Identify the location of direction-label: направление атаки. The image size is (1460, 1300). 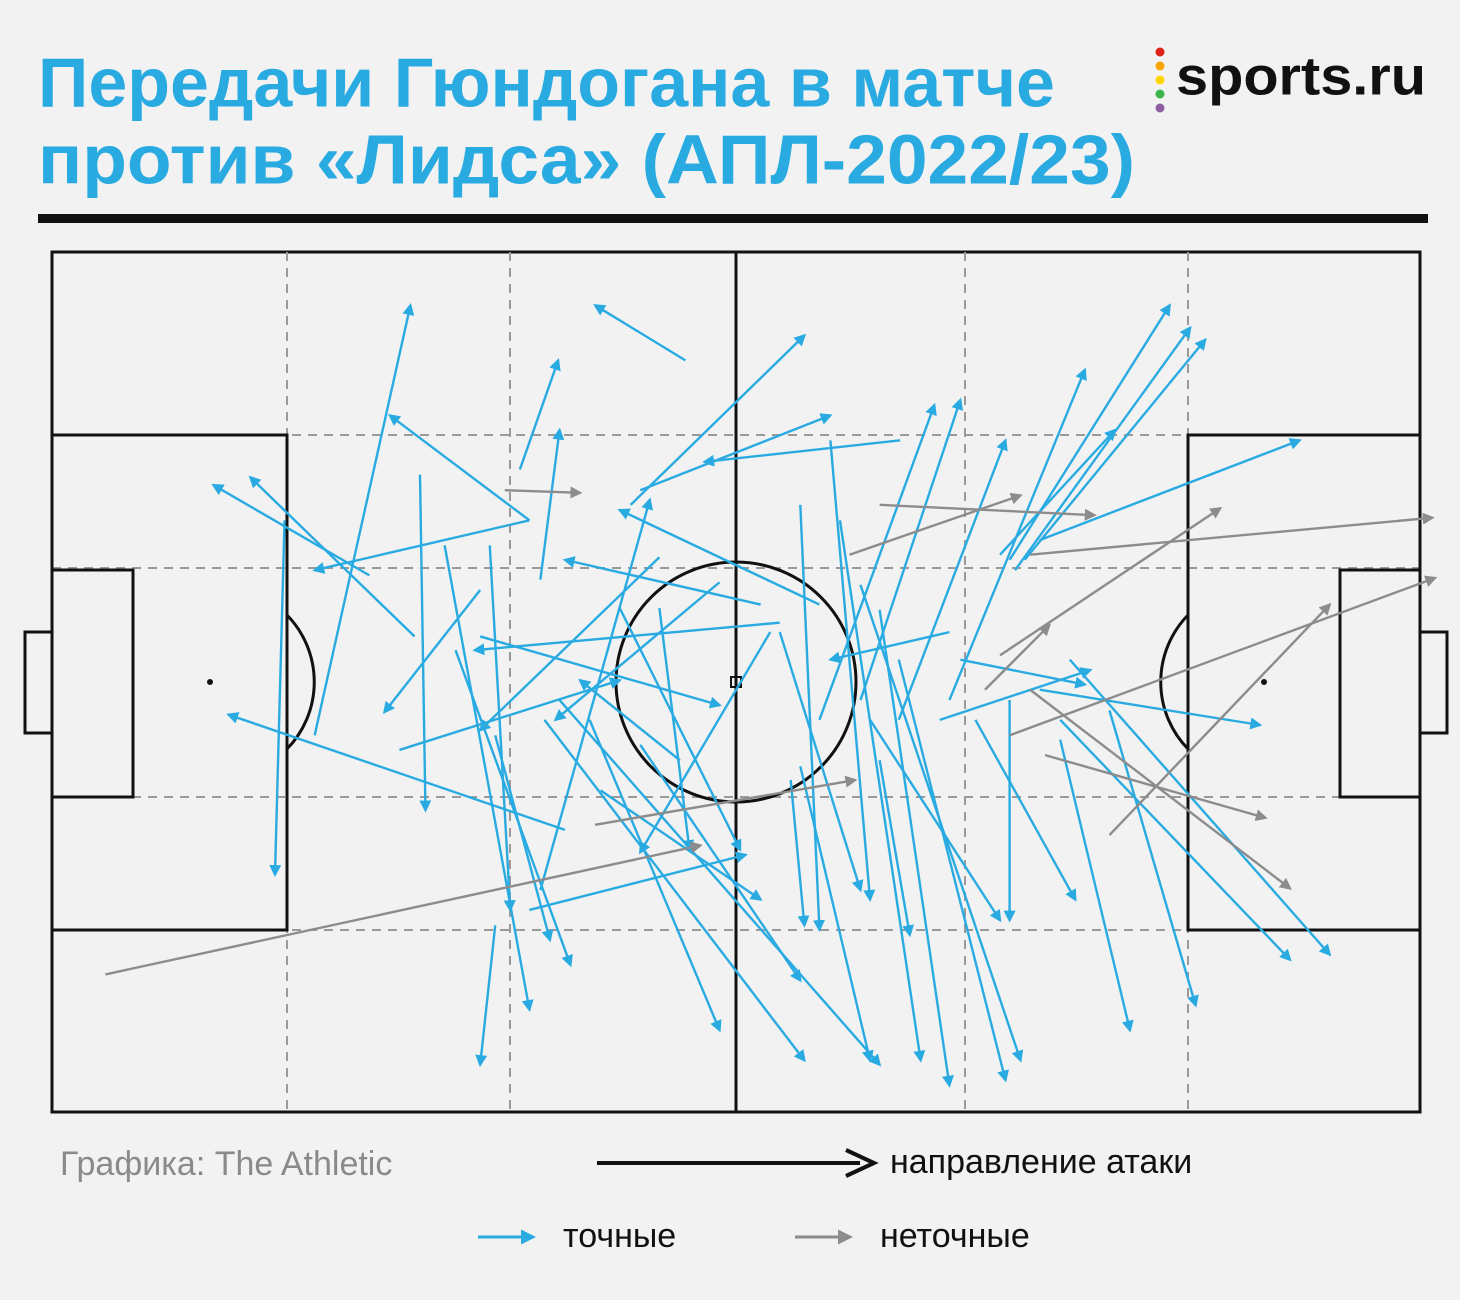
(1041, 1162).